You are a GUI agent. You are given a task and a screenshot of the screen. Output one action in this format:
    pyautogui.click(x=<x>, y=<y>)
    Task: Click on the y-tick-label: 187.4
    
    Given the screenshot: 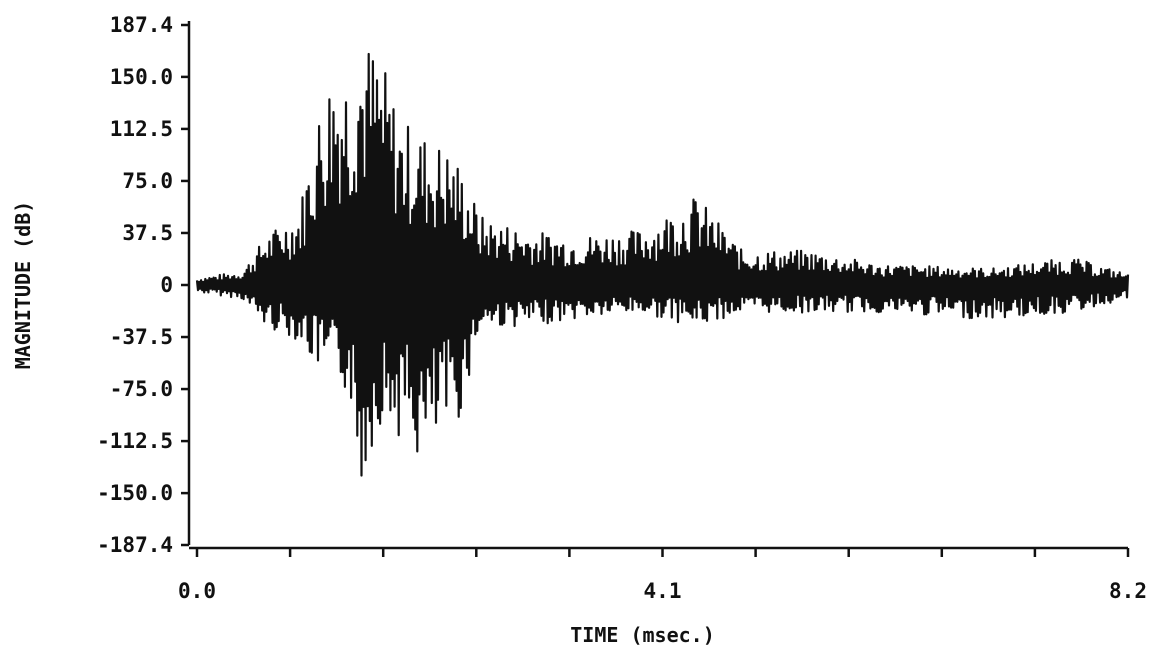 What is the action you would take?
    pyautogui.click(x=141, y=25)
    